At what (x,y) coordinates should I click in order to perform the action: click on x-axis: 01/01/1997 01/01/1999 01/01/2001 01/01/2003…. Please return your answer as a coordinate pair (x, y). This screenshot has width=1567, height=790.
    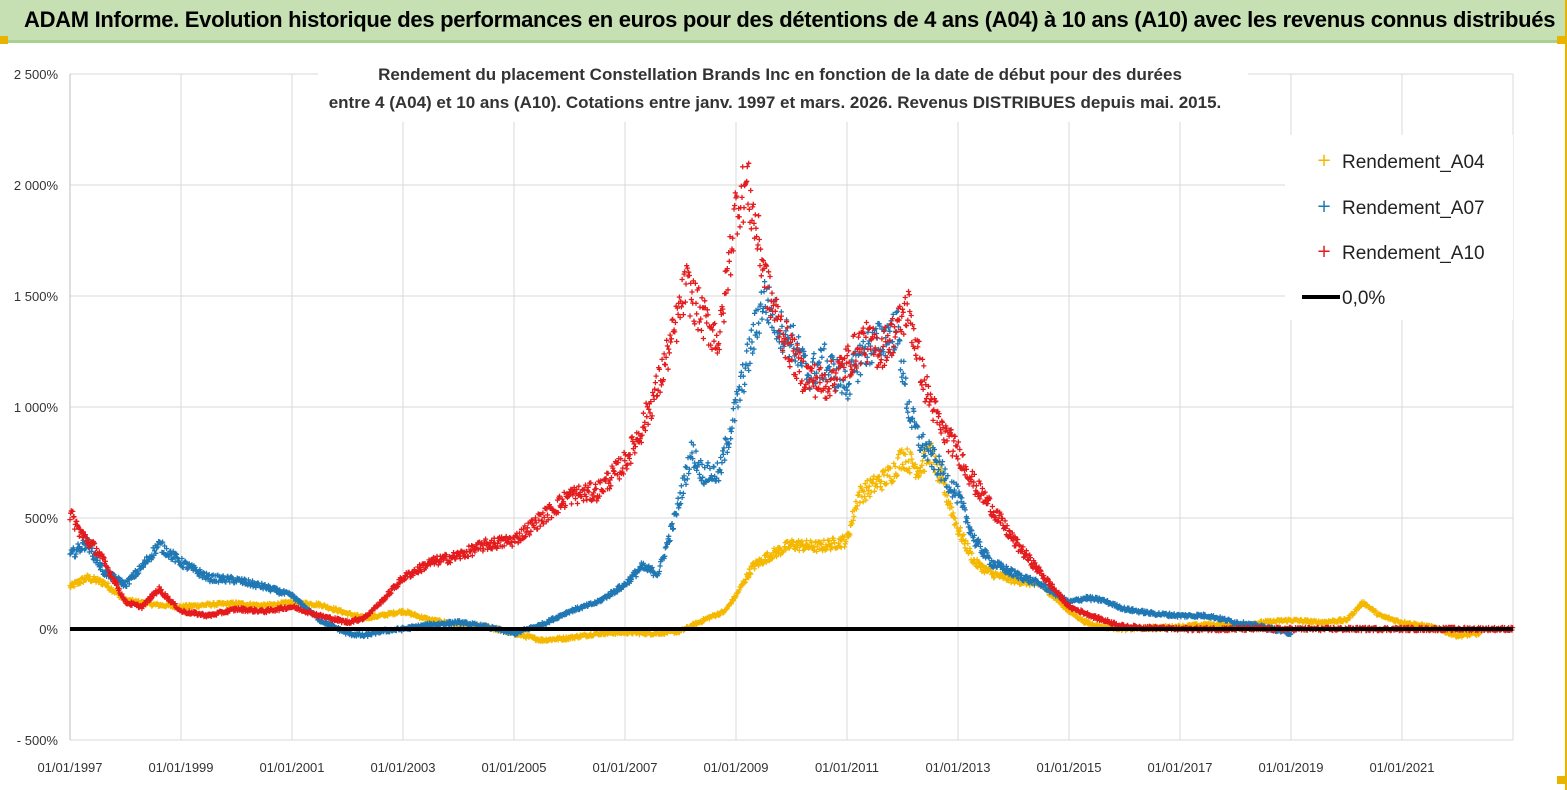
    Looking at the image, I should click on (735, 767).